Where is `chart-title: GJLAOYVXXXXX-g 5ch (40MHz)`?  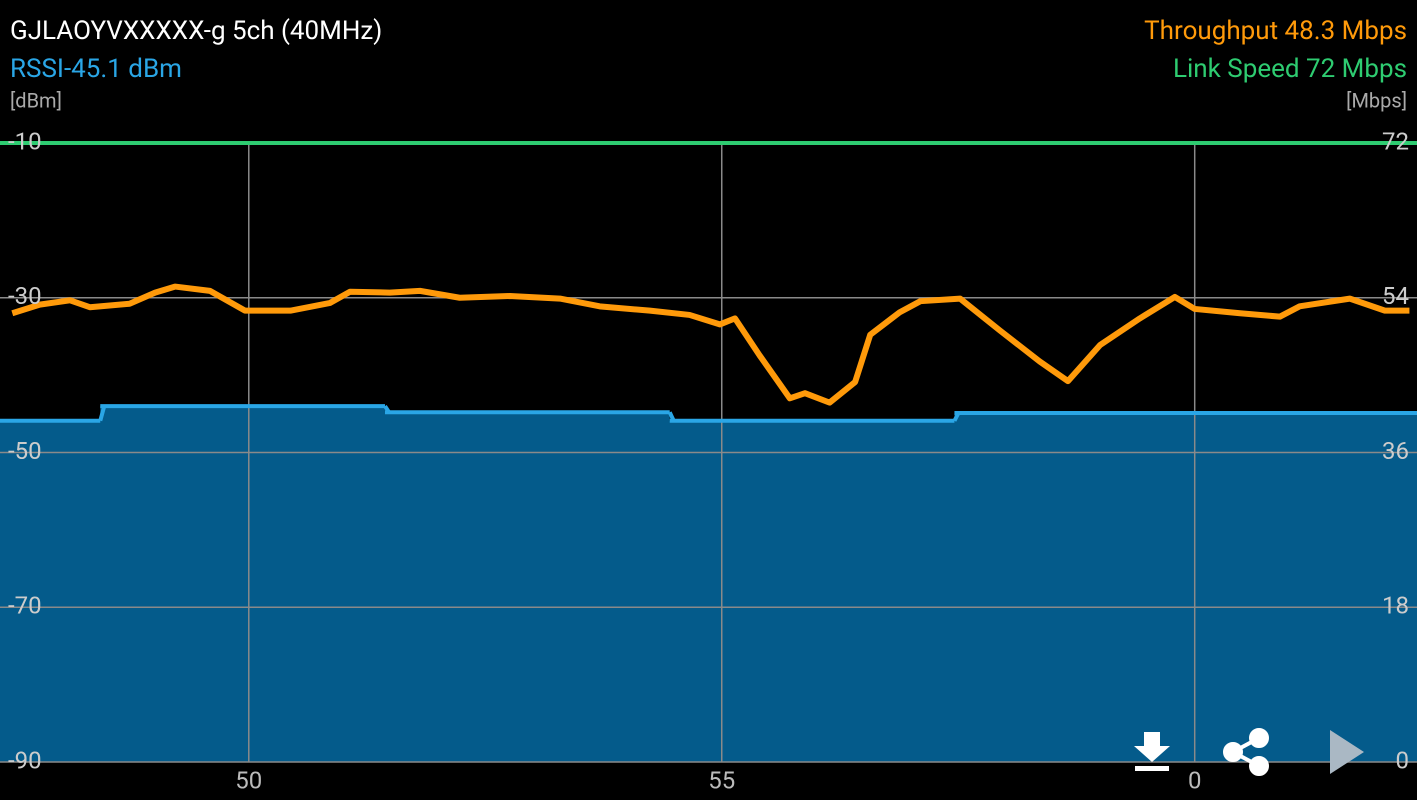 chart-title: GJLAOYVXXXXX-g 5ch (40MHz) is located at coordinates (196, 31).